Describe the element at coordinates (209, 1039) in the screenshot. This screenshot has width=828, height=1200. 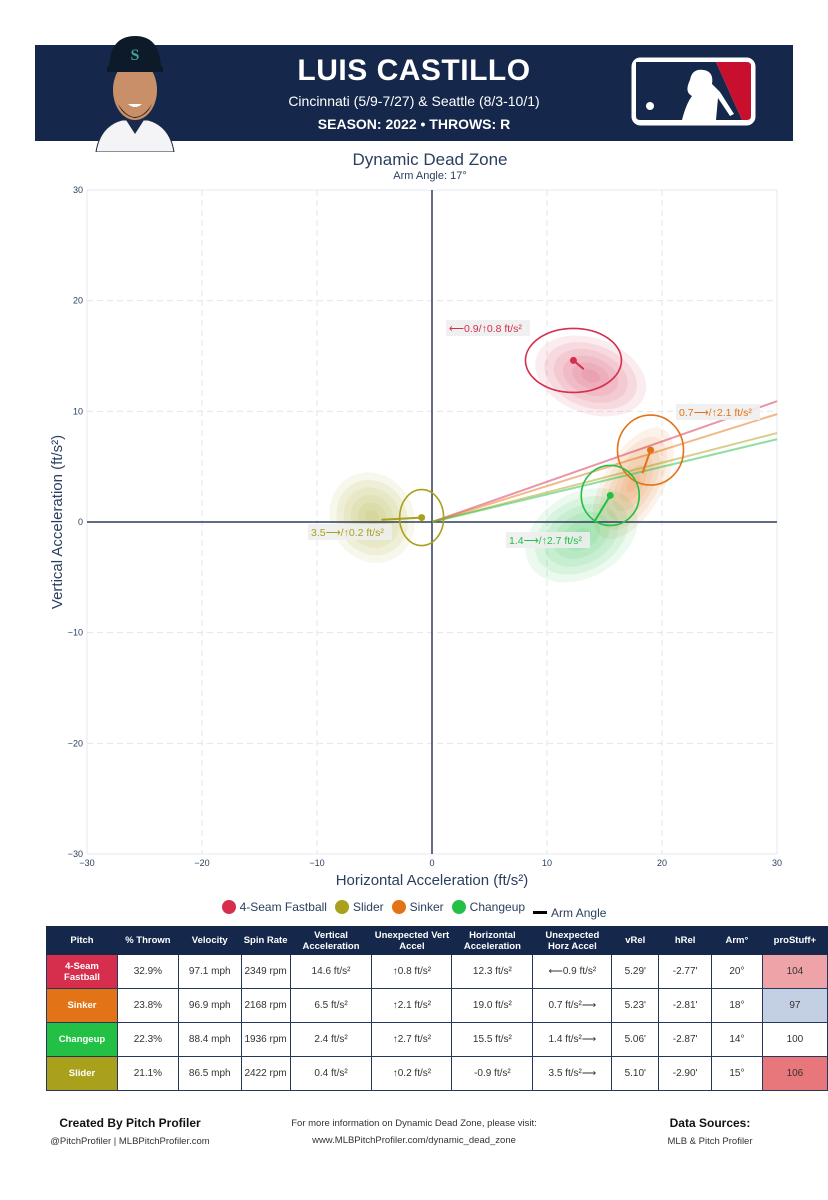
I see `table-cell: 88.4 mph` at that location.